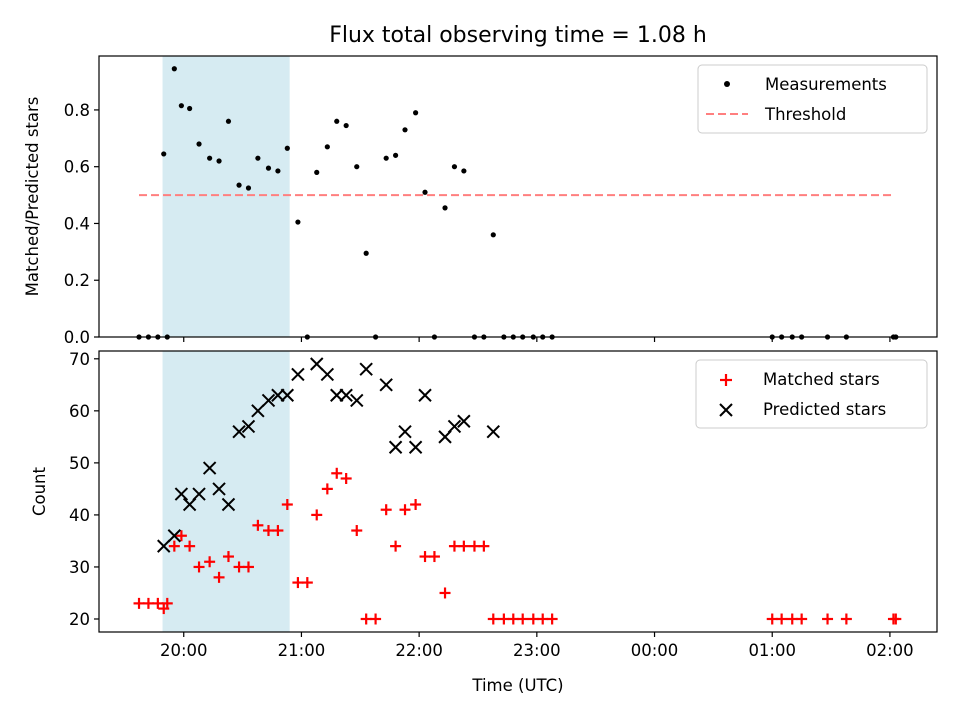 The image size is (960, 720). Describe the element at coordinates (79, 463) in the screenshot. I see `y-tick-label: 50` at that location.